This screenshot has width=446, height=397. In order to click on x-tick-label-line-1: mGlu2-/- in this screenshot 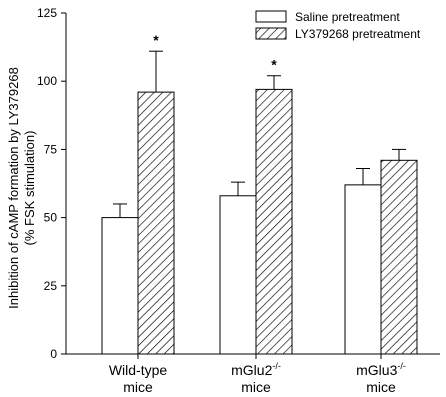, I will do `click(256, 369)`.